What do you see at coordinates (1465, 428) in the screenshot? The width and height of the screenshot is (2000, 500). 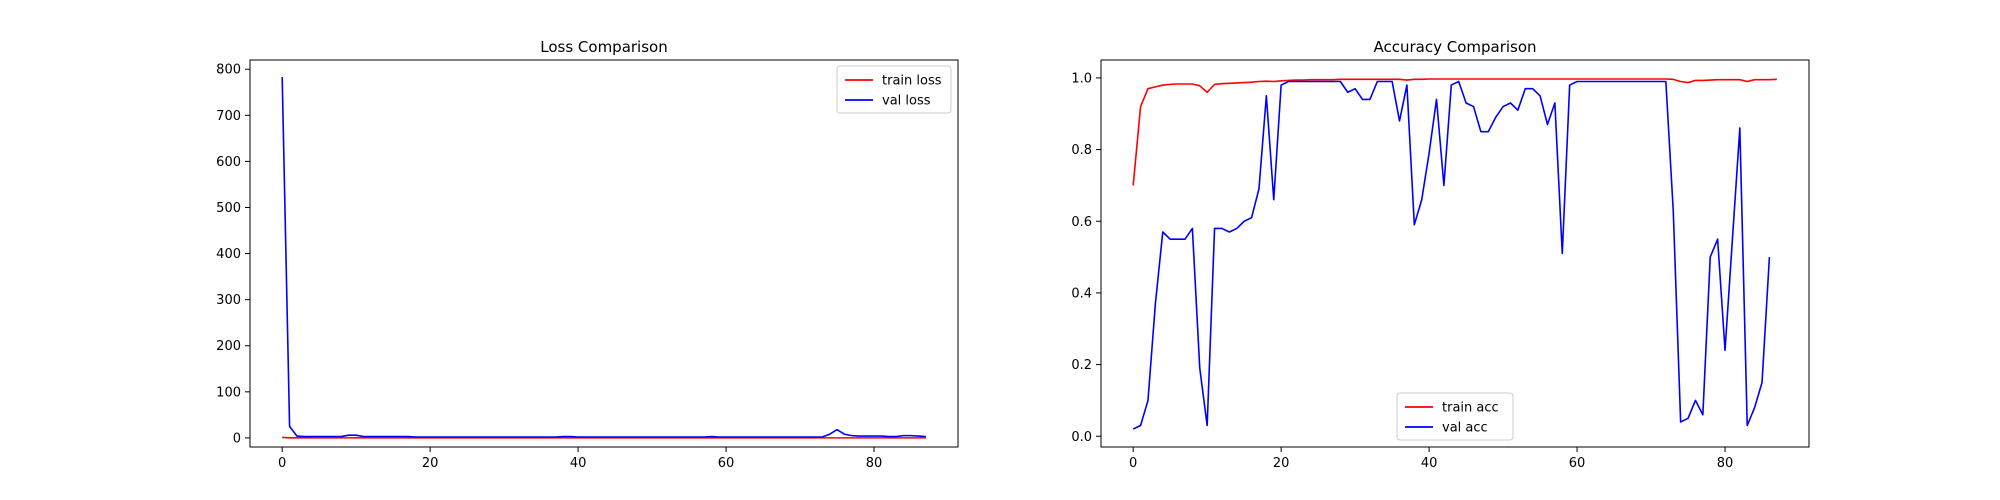 I see `accuracy-chart-legend-label: val acc` at bounding box center [1465, 428].